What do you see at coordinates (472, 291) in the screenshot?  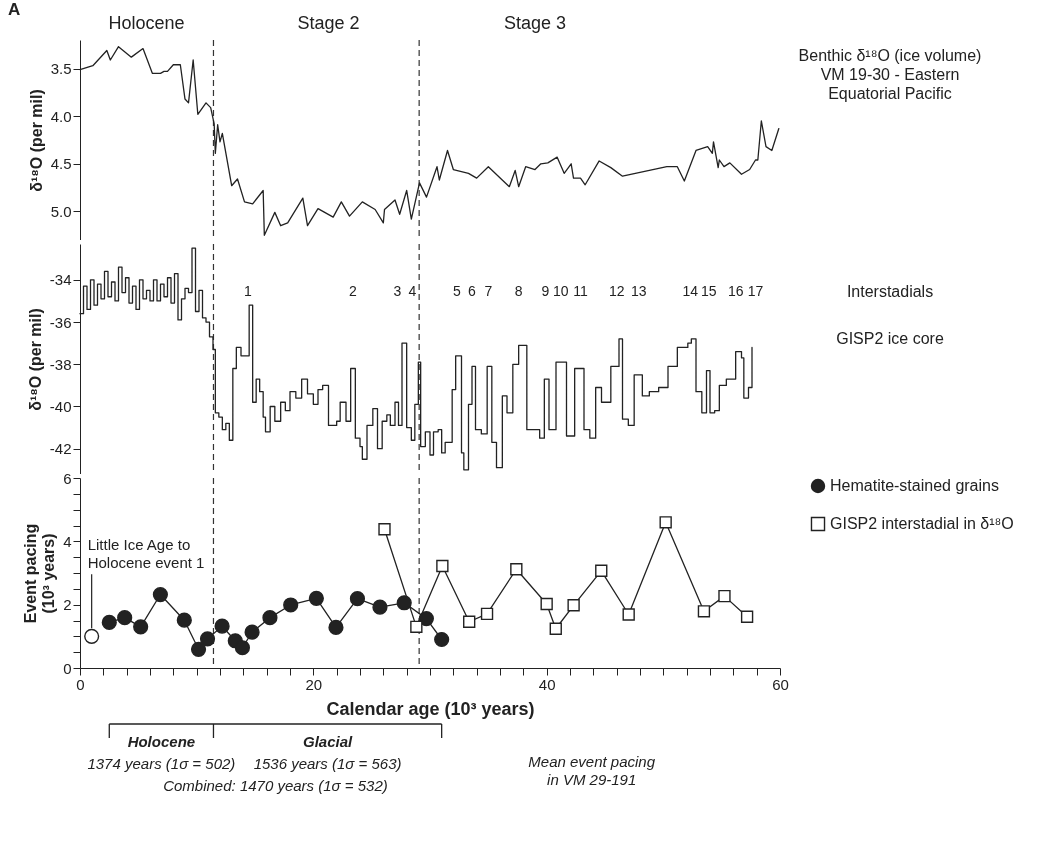 I see `annotation: 6` at bounding box center [472, 291].